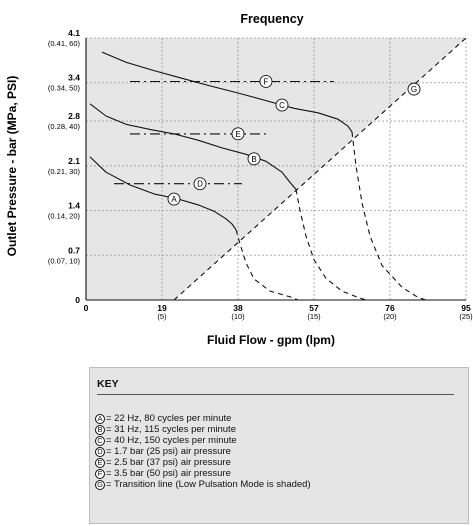 The width and height of the screenshot is (473, 526). I want to click on chart-title: Frequency, so click(271, 19).